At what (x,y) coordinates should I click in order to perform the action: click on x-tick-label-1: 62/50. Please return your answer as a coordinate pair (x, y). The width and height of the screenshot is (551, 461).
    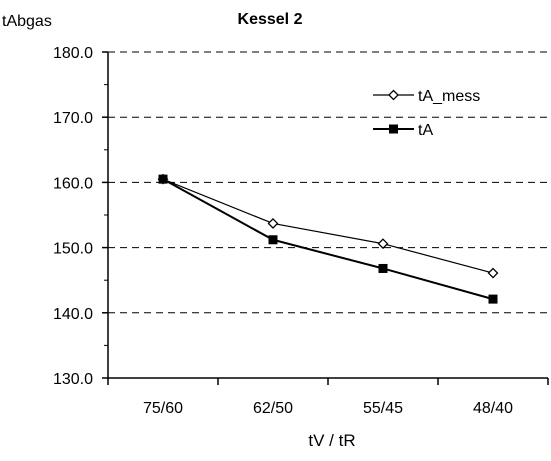
    Looking at the image, I should click on (273, 408).